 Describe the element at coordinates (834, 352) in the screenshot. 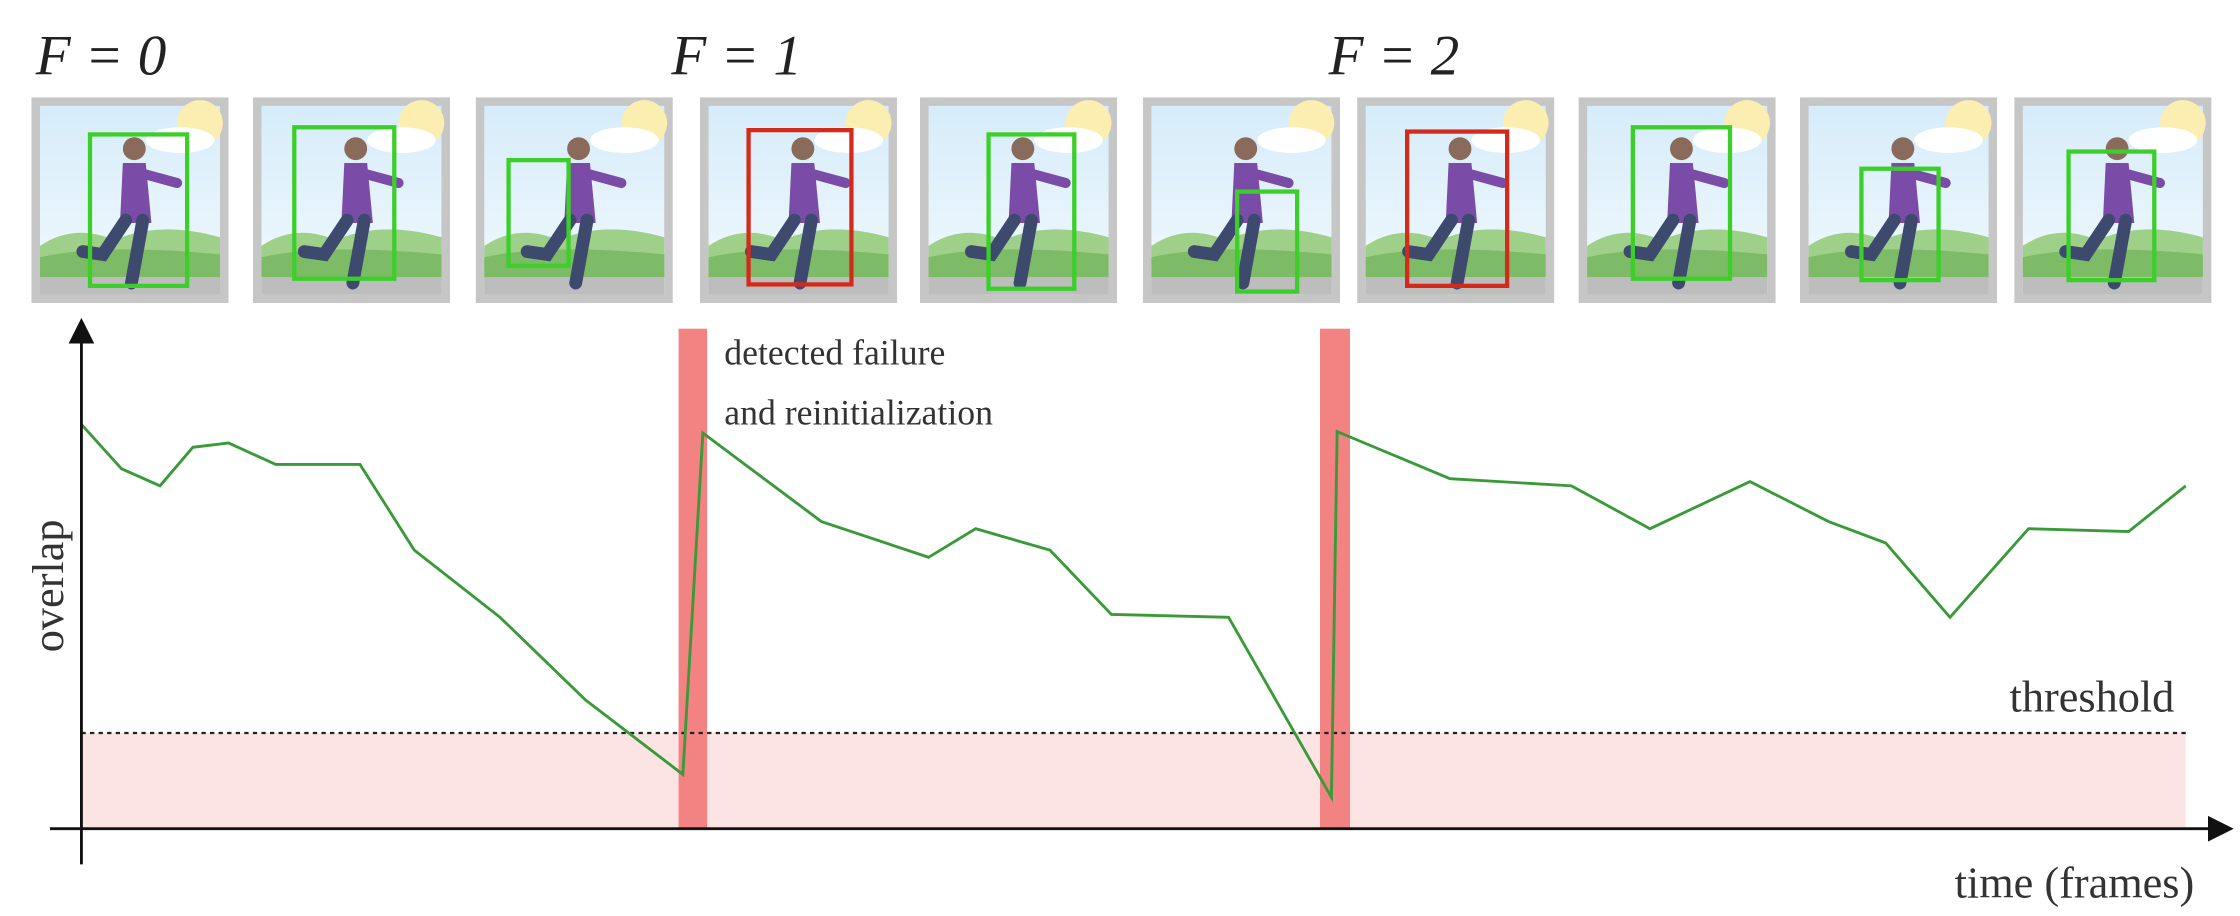

I see `annotation-line: detected failure` at that location.